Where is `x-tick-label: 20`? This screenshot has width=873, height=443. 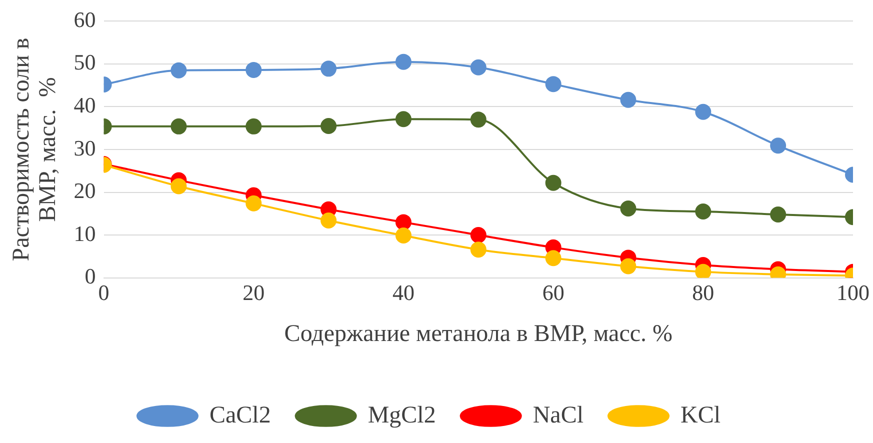
x-tick-label: 20 is located at coordinates (253, 292).